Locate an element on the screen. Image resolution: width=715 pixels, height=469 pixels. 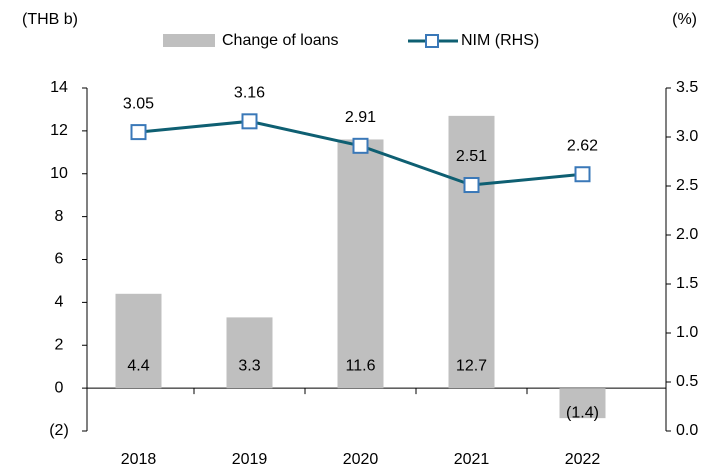
y-tick-label: 12 is located at coordinates (59, 130).